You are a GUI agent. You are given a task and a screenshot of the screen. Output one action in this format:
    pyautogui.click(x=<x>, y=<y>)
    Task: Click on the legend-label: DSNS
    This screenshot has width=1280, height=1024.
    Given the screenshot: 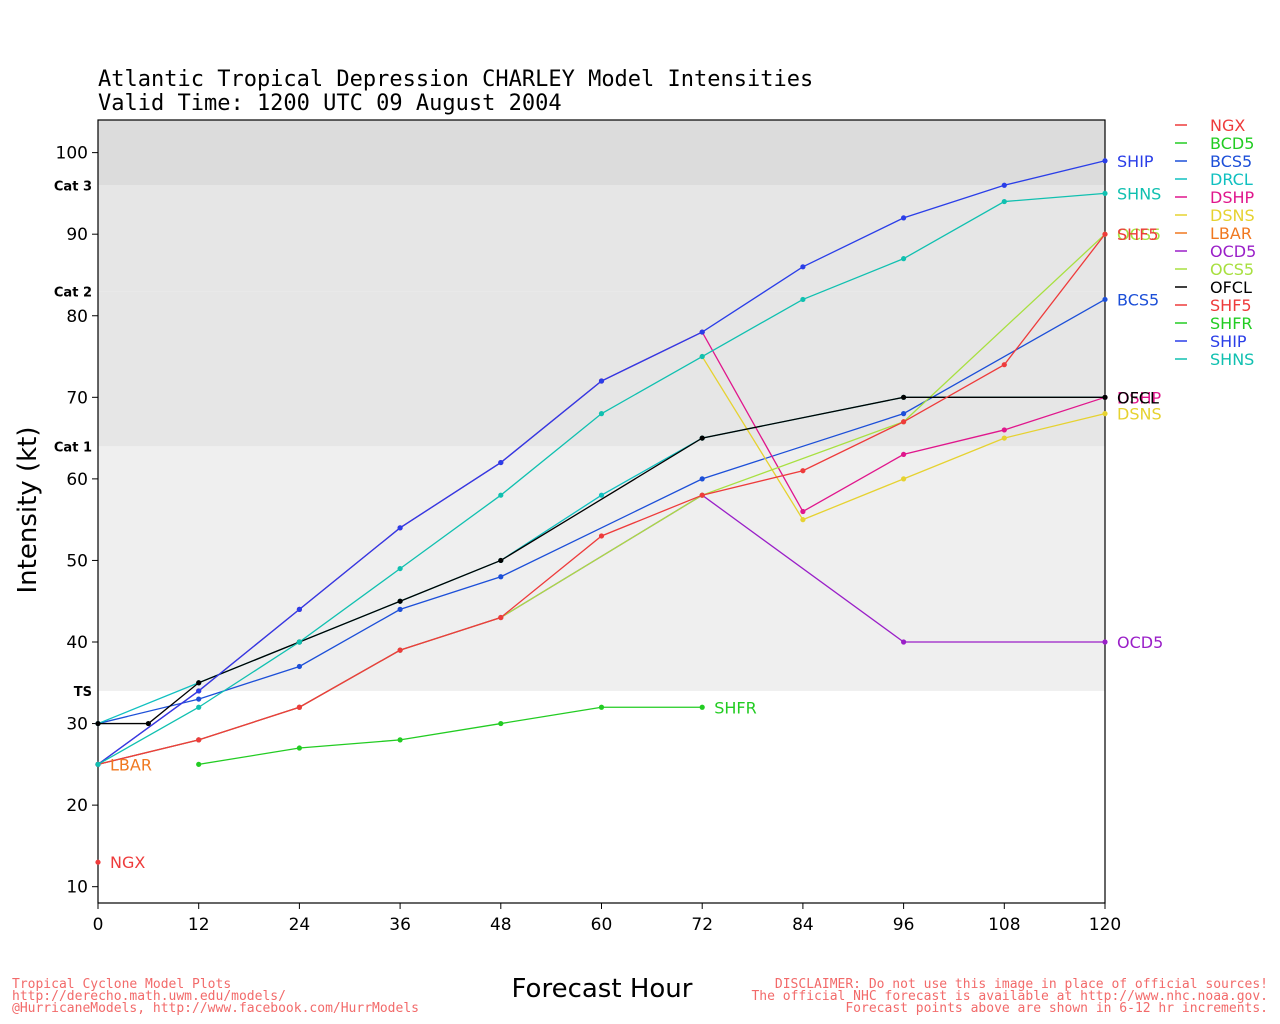 What is the action you would take?
    pyautogui.click(x=1232, y=215)
    